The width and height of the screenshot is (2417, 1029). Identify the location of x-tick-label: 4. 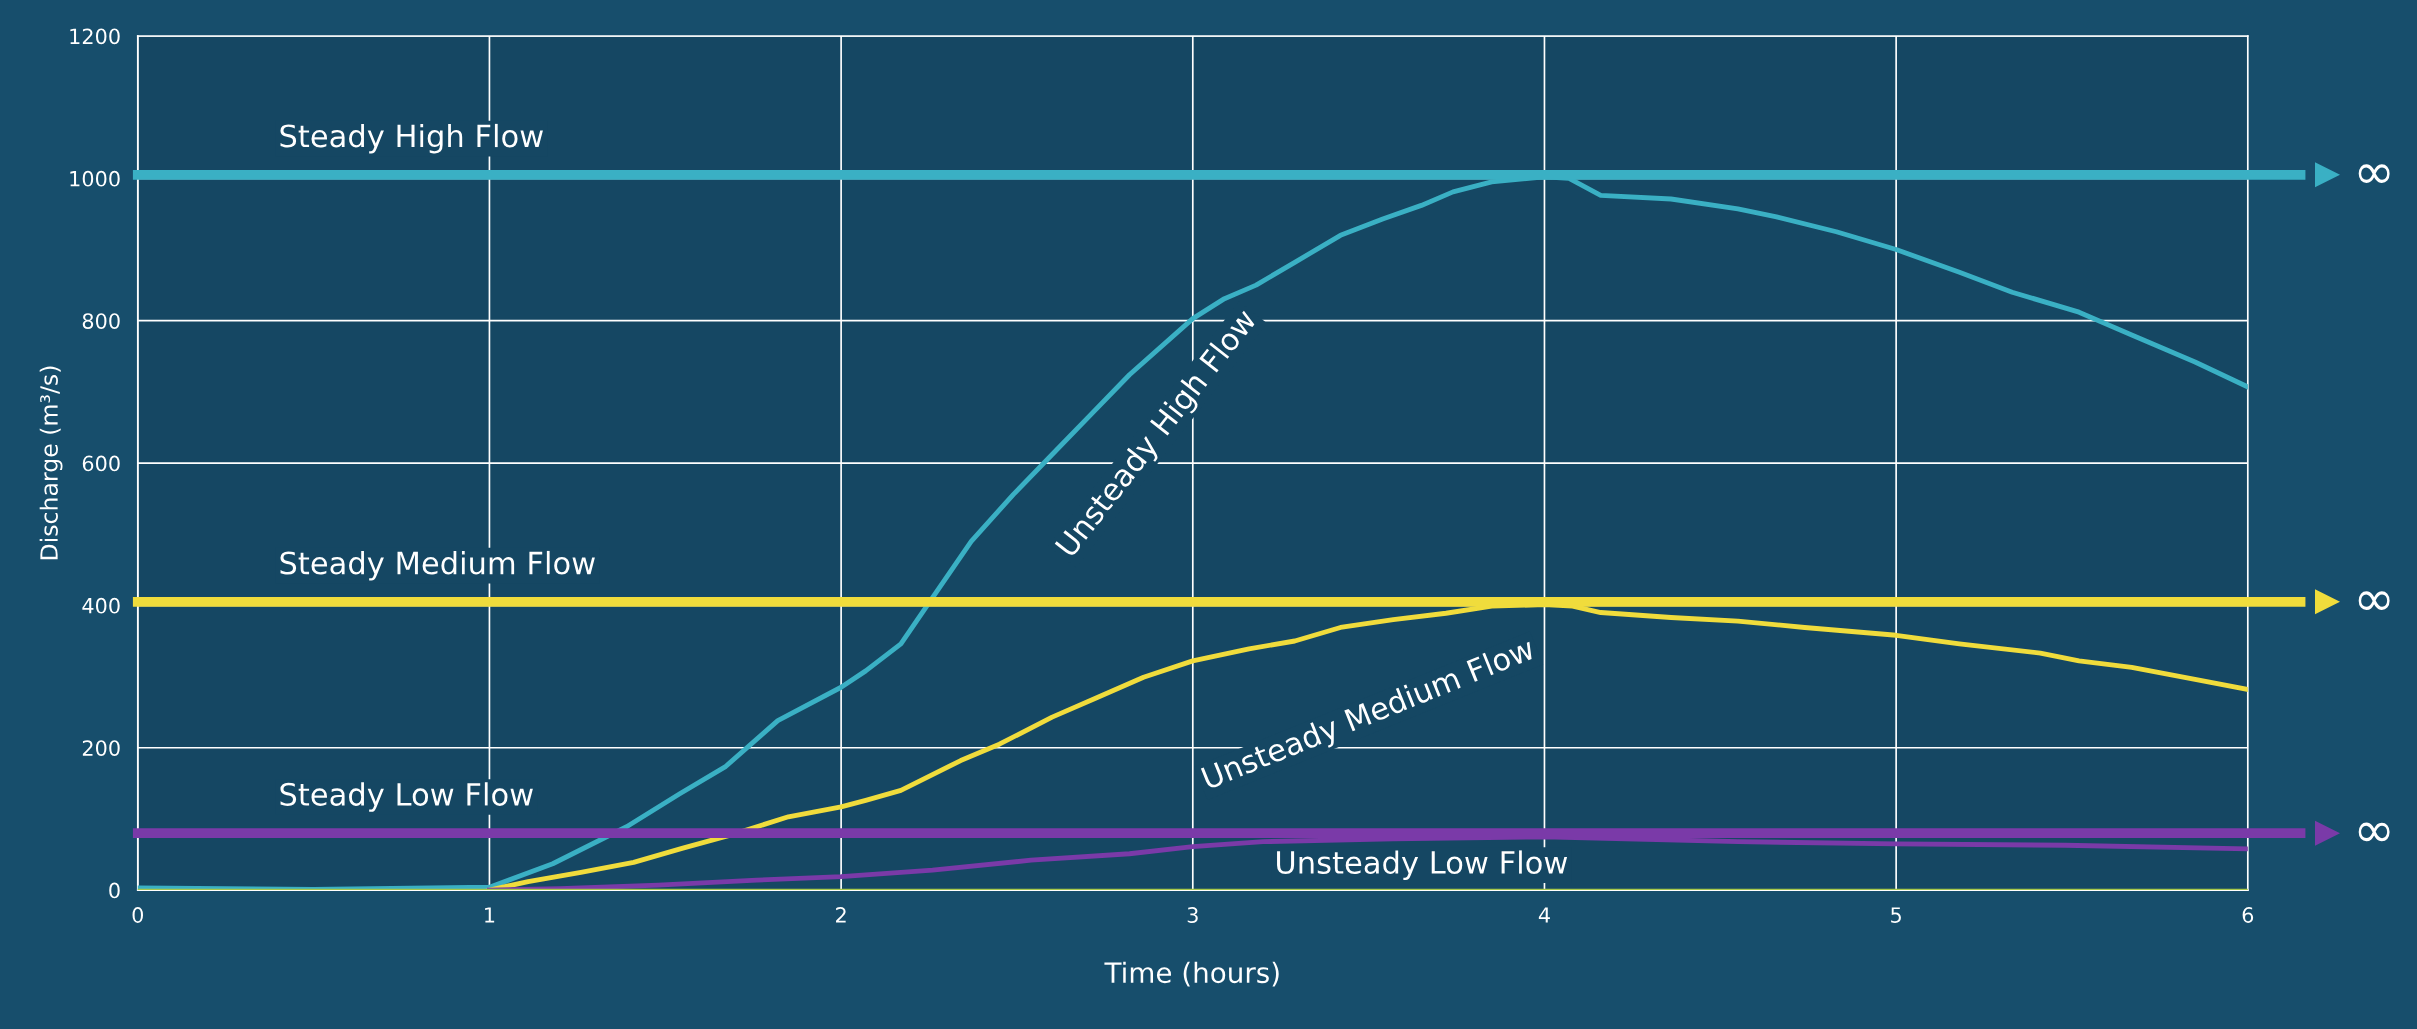
(1544, 915).